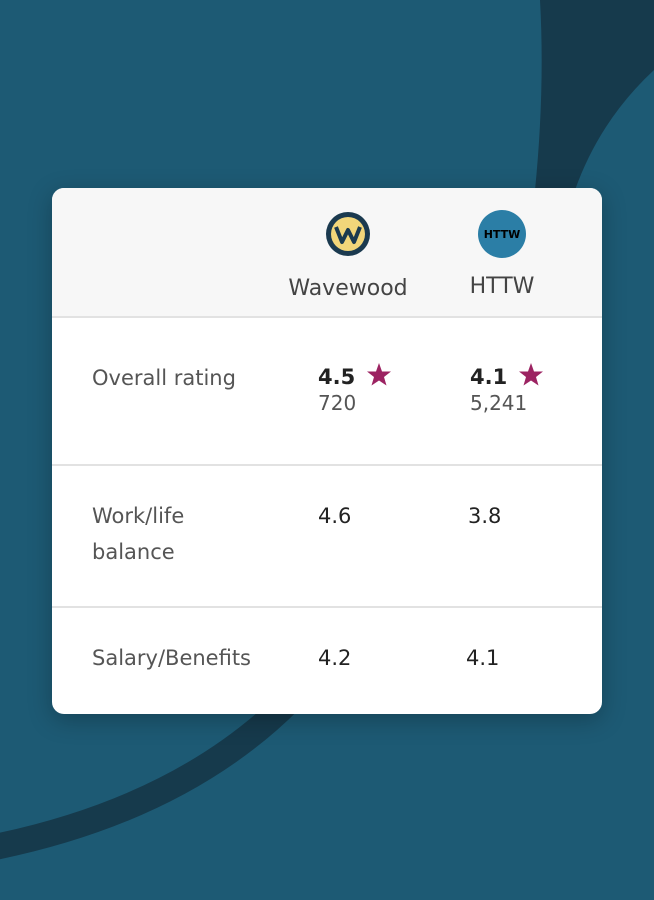 The height and width of the screenshot is (900, 654). I want to click on table-row: Overall rating 4.5 720 4.1 5,241, so click(327, 392).